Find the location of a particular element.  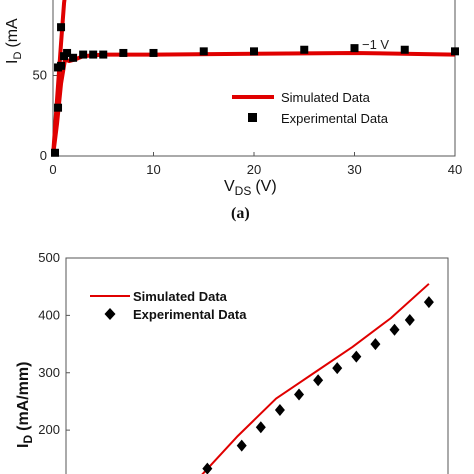

panel-label-a: (a) is located at coordinates (240, 213).